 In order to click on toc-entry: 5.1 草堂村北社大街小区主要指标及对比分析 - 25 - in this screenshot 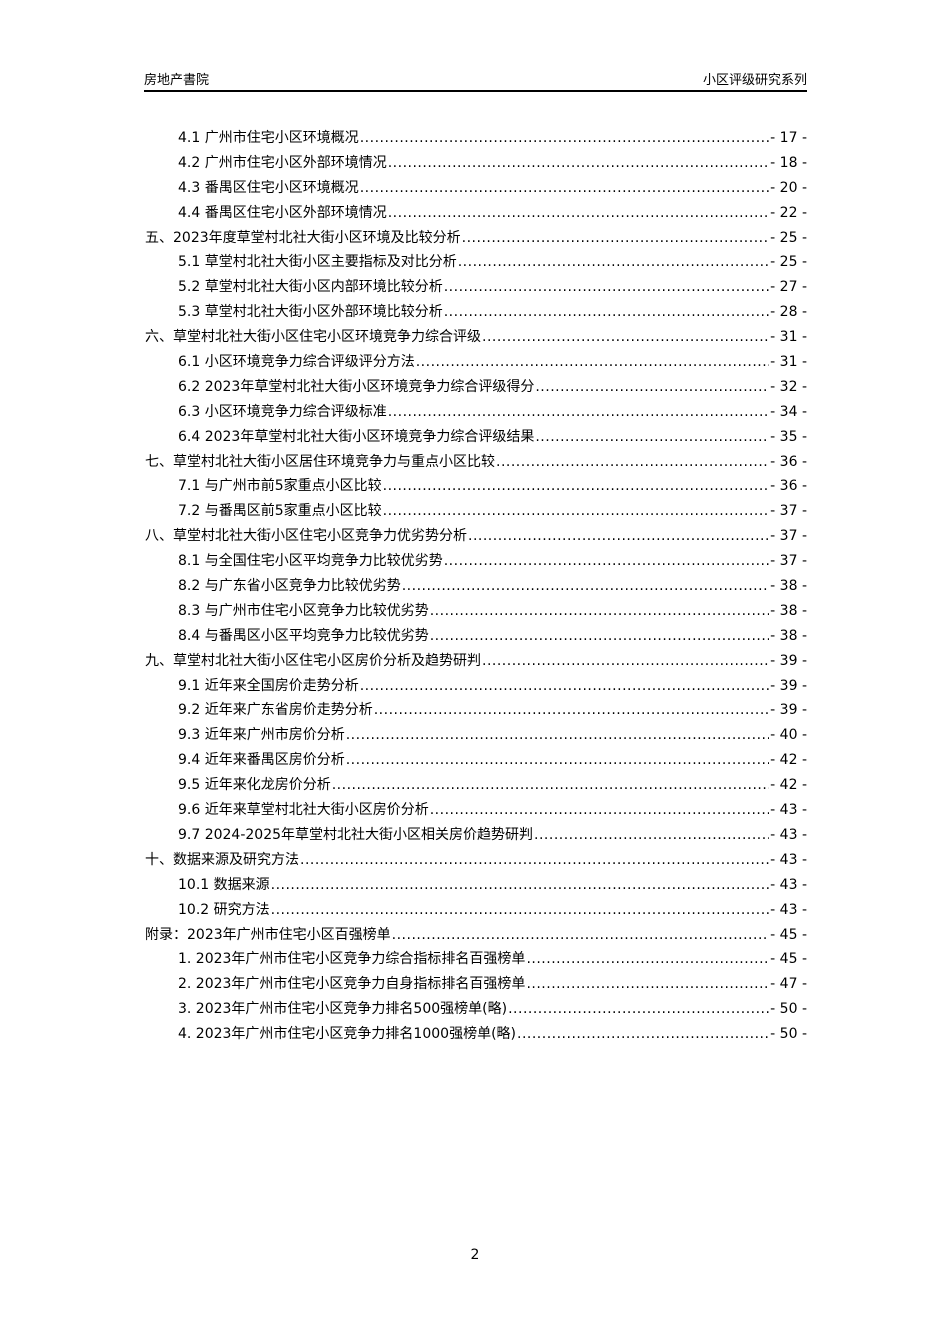, I will do `click(476, 262)`.